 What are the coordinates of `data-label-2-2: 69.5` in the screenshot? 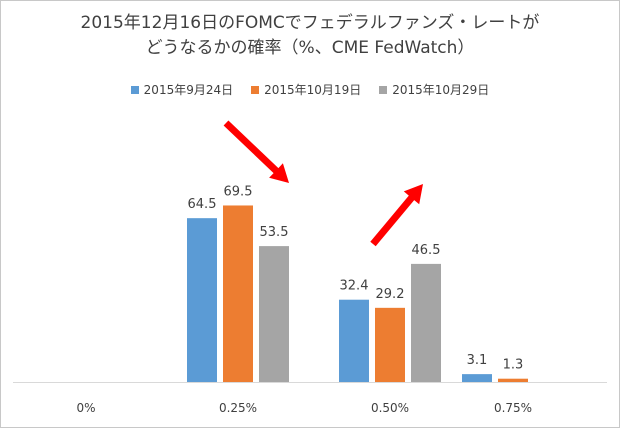 It's located at (238, 191).